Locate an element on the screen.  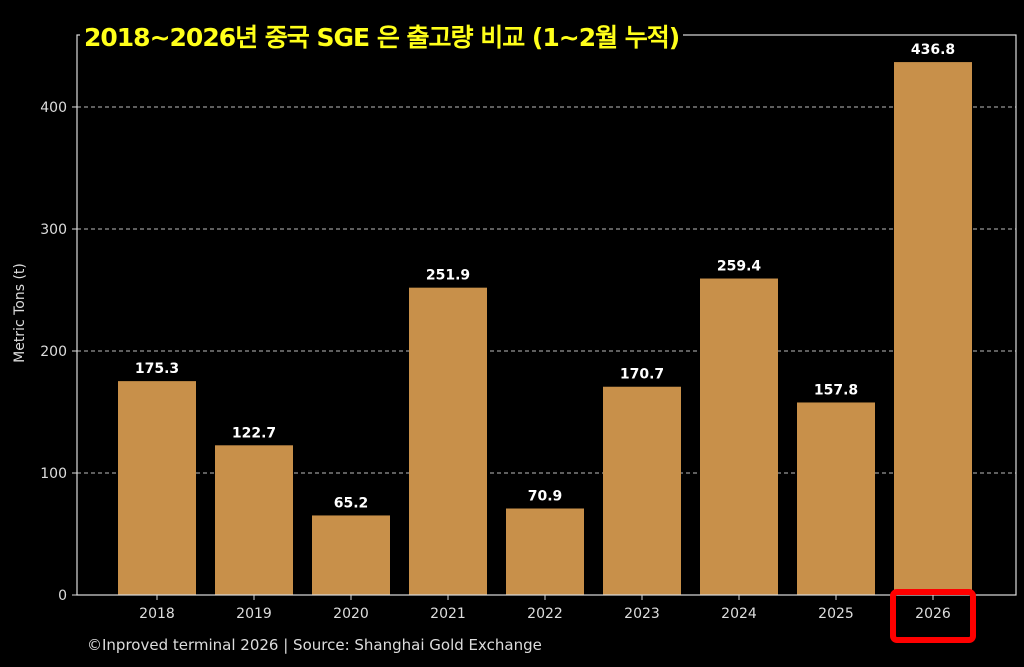
data-label: 251.9 is located at coordinates (448, 276).